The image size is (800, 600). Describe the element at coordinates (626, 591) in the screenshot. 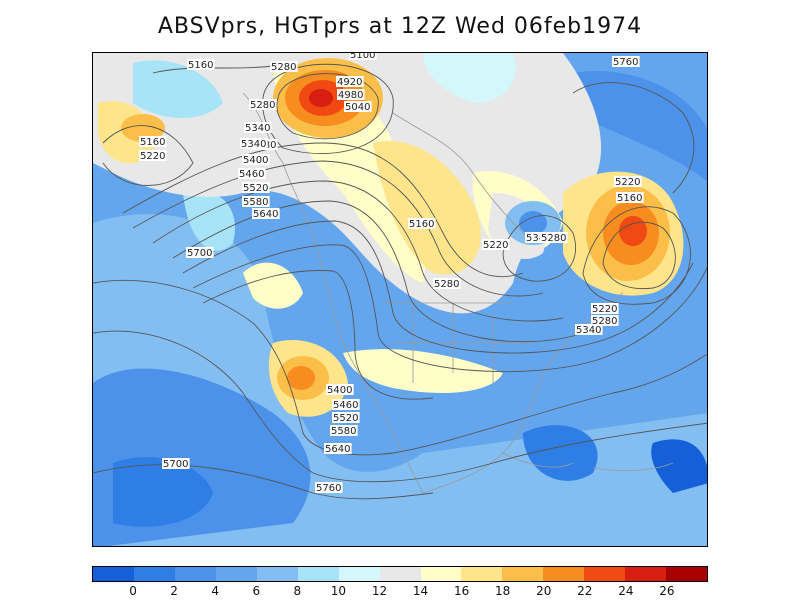

I see `colorbar-tick-label: 24` at that location.